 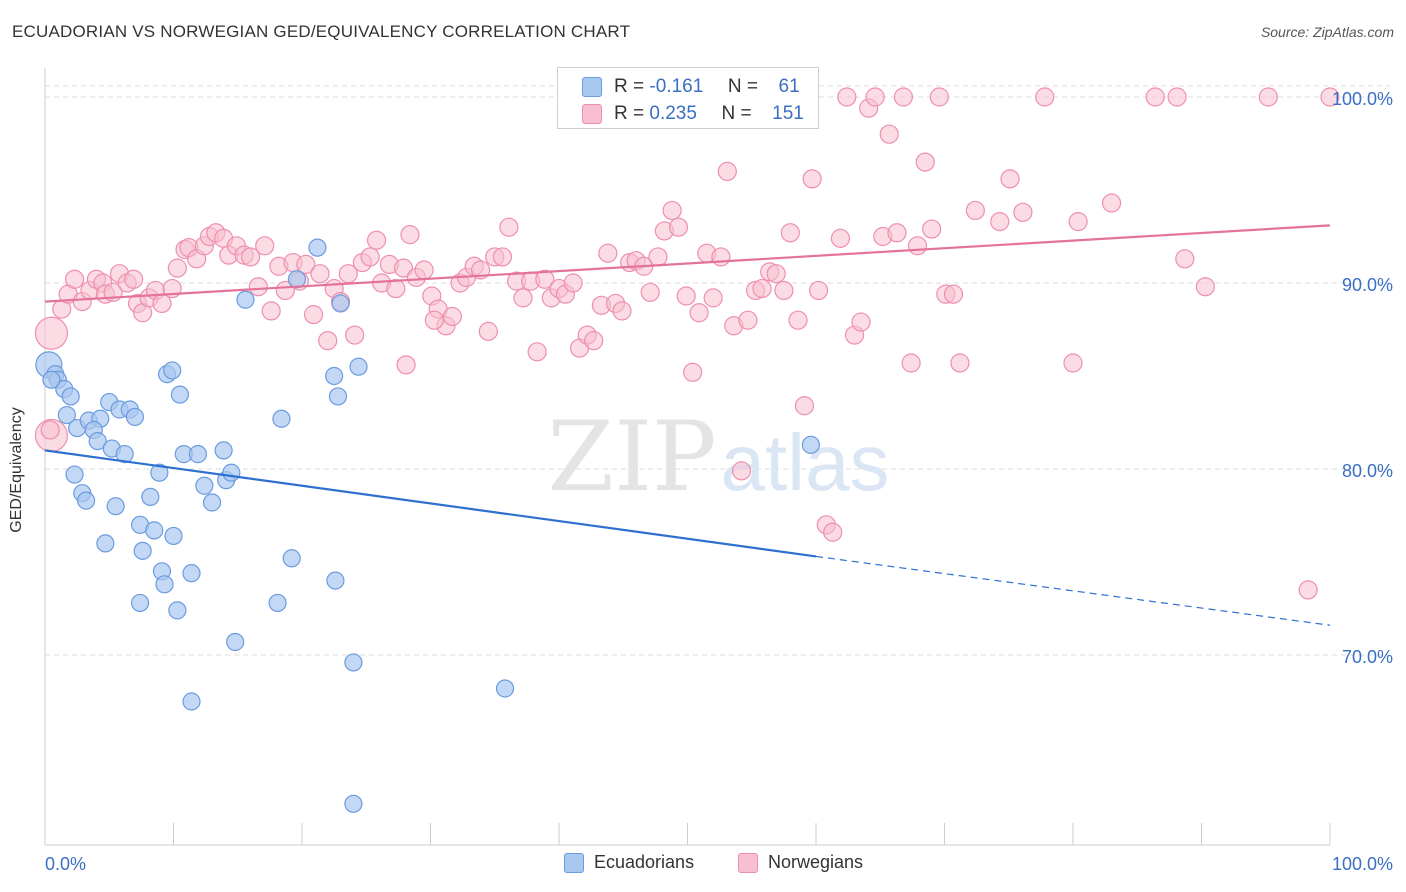 I want to click on legend-r-label: R =, so click(x=629, y=113).